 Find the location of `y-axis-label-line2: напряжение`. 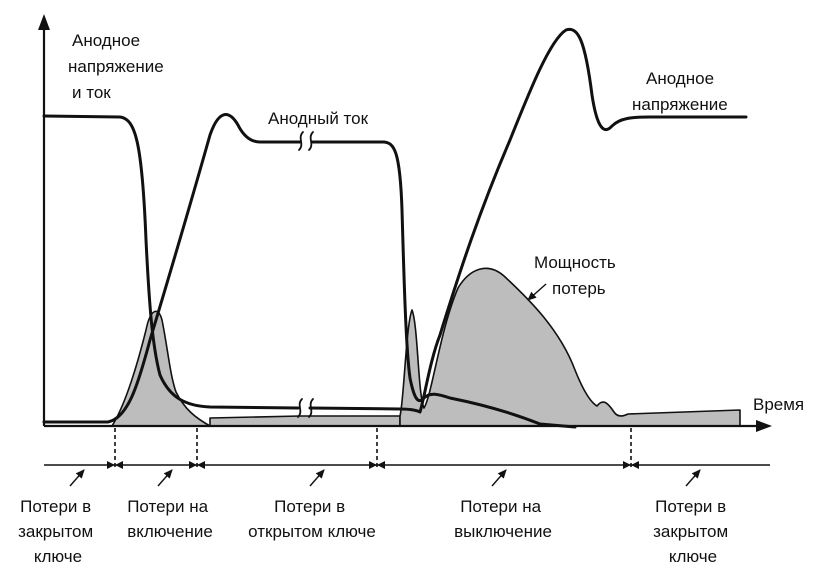

y-axis-label-line2: напряжение is located at coordinates (116, 66).